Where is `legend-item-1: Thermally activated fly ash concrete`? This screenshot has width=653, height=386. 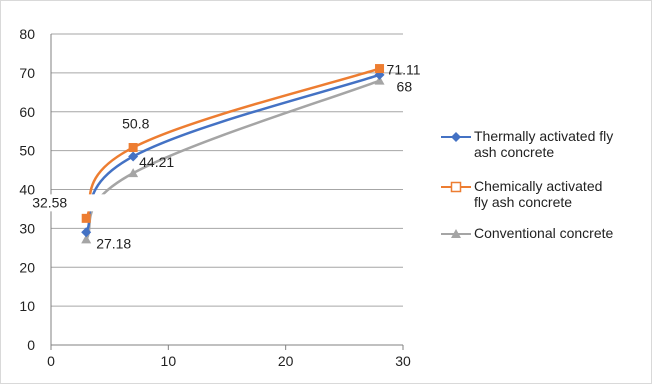 legend-item-1: Thermally activated fly ash concrete is located at coordinates (527, 144).